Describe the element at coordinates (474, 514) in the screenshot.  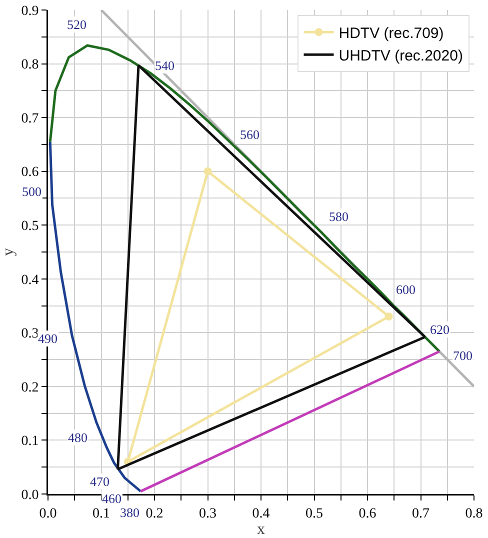
I see `x-tick-label: 0.8` at that location.